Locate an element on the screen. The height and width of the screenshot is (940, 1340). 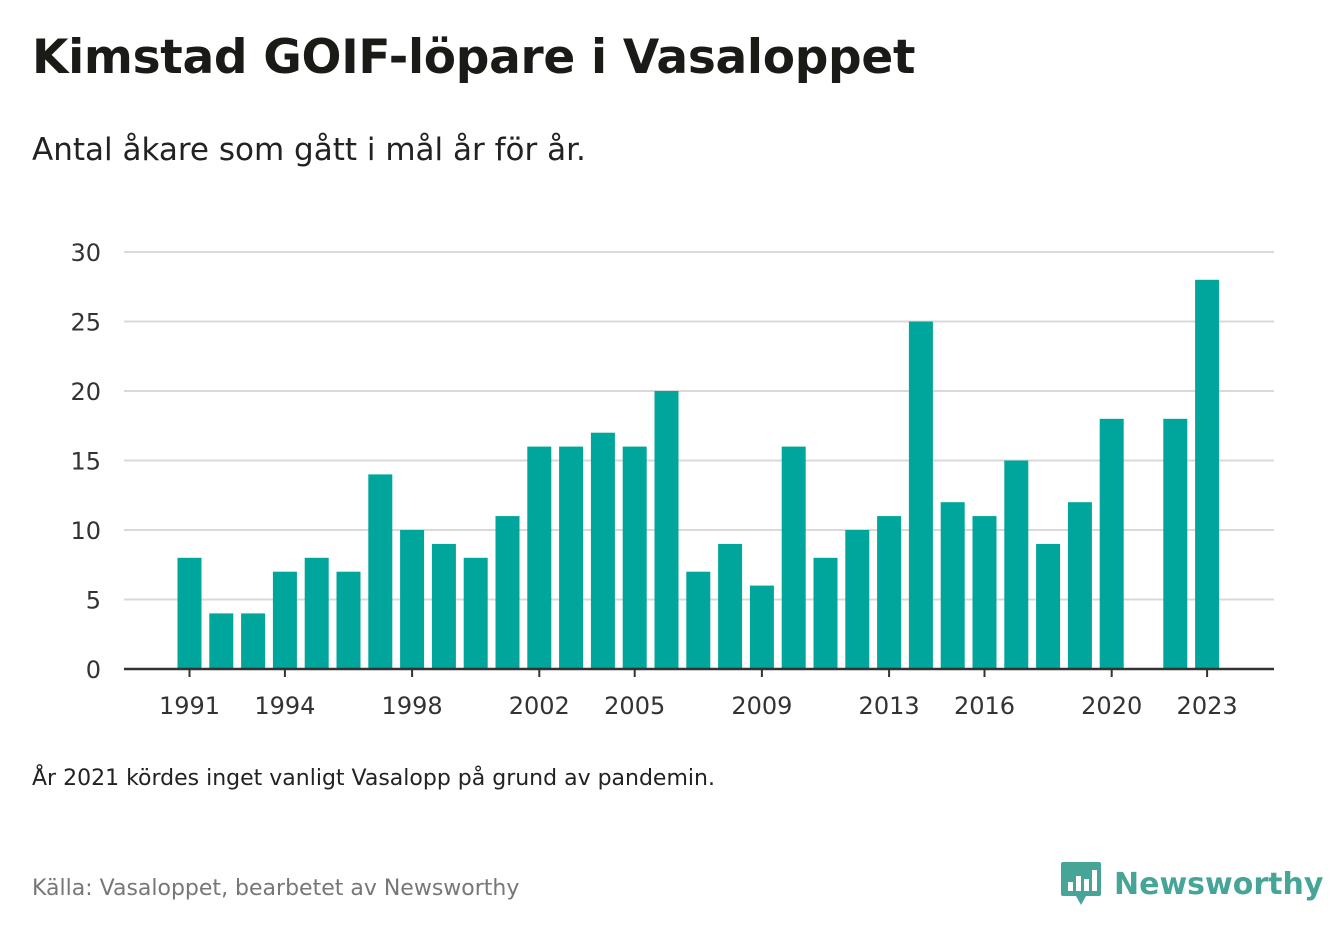
x-tick-label: 1994 is located at coordinates (284, 706).